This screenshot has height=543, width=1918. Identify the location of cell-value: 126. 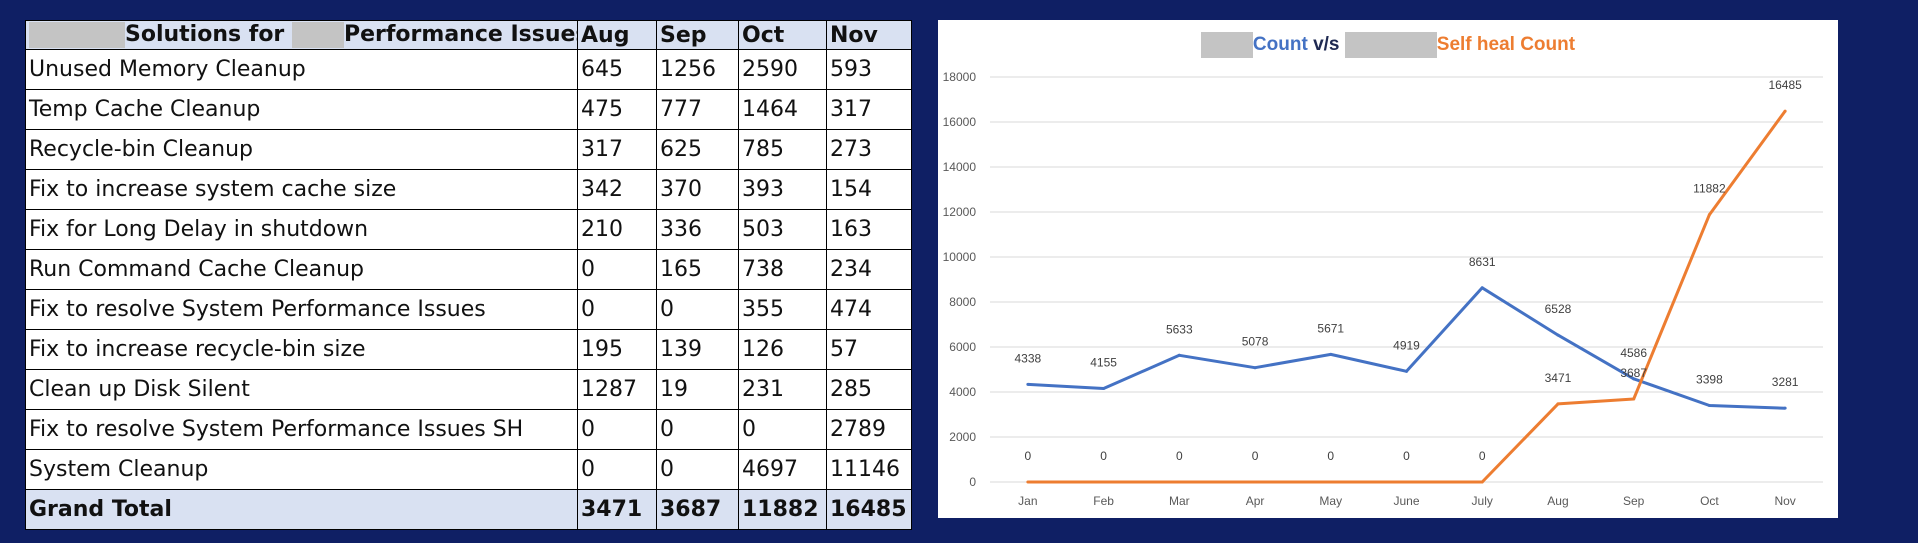
(782, 349).